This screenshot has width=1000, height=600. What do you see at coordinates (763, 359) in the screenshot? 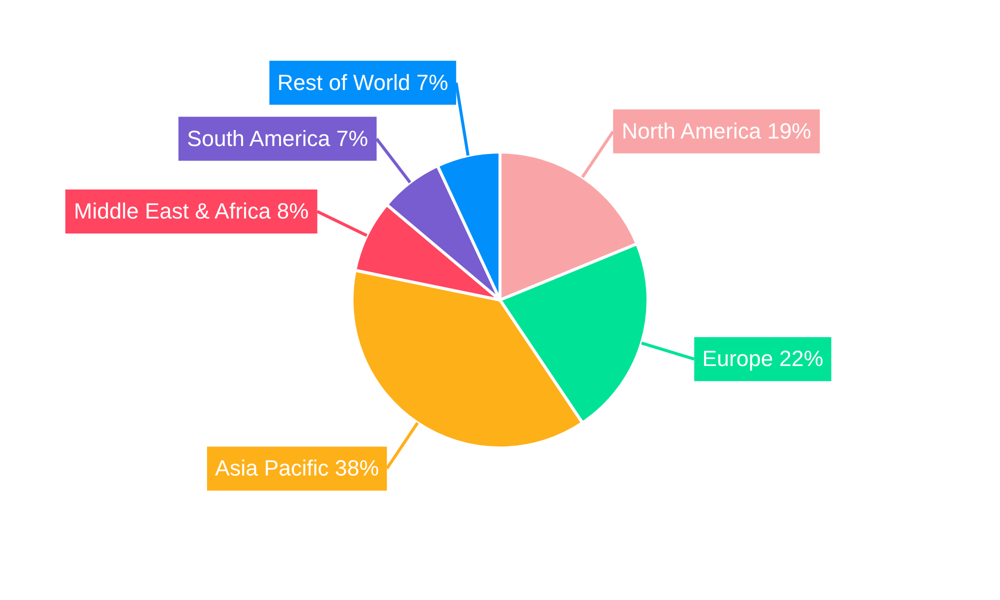
I see `slice-label: Europe 22%` at bounding box center [763, 359].